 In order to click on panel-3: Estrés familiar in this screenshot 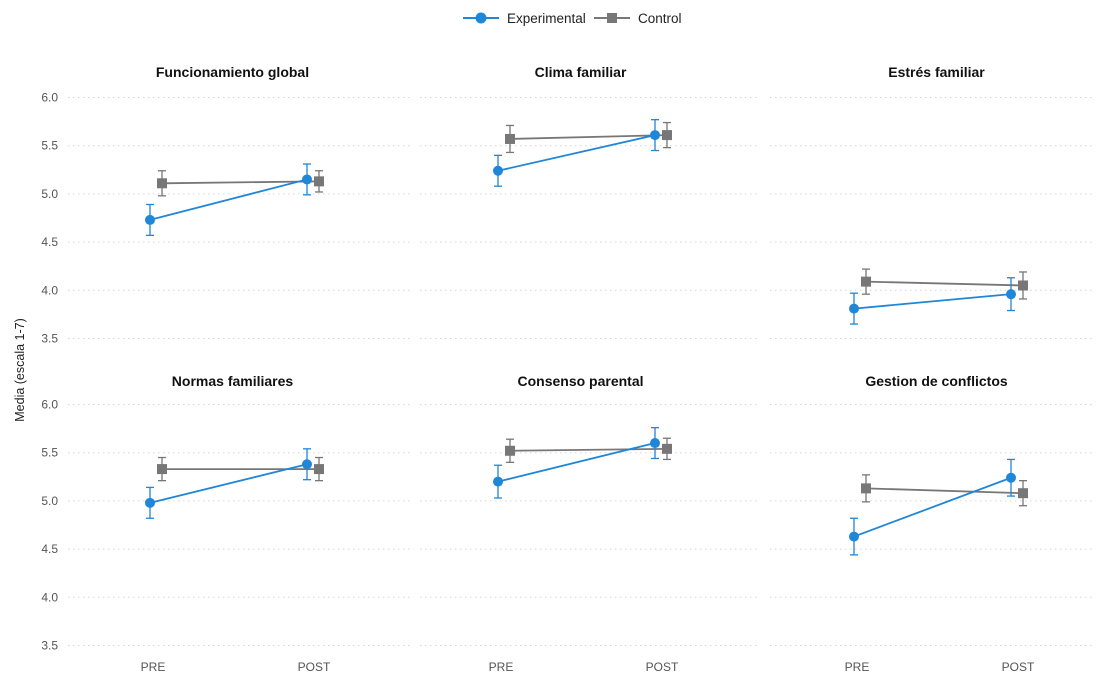, I will do `click(932, 201)`.